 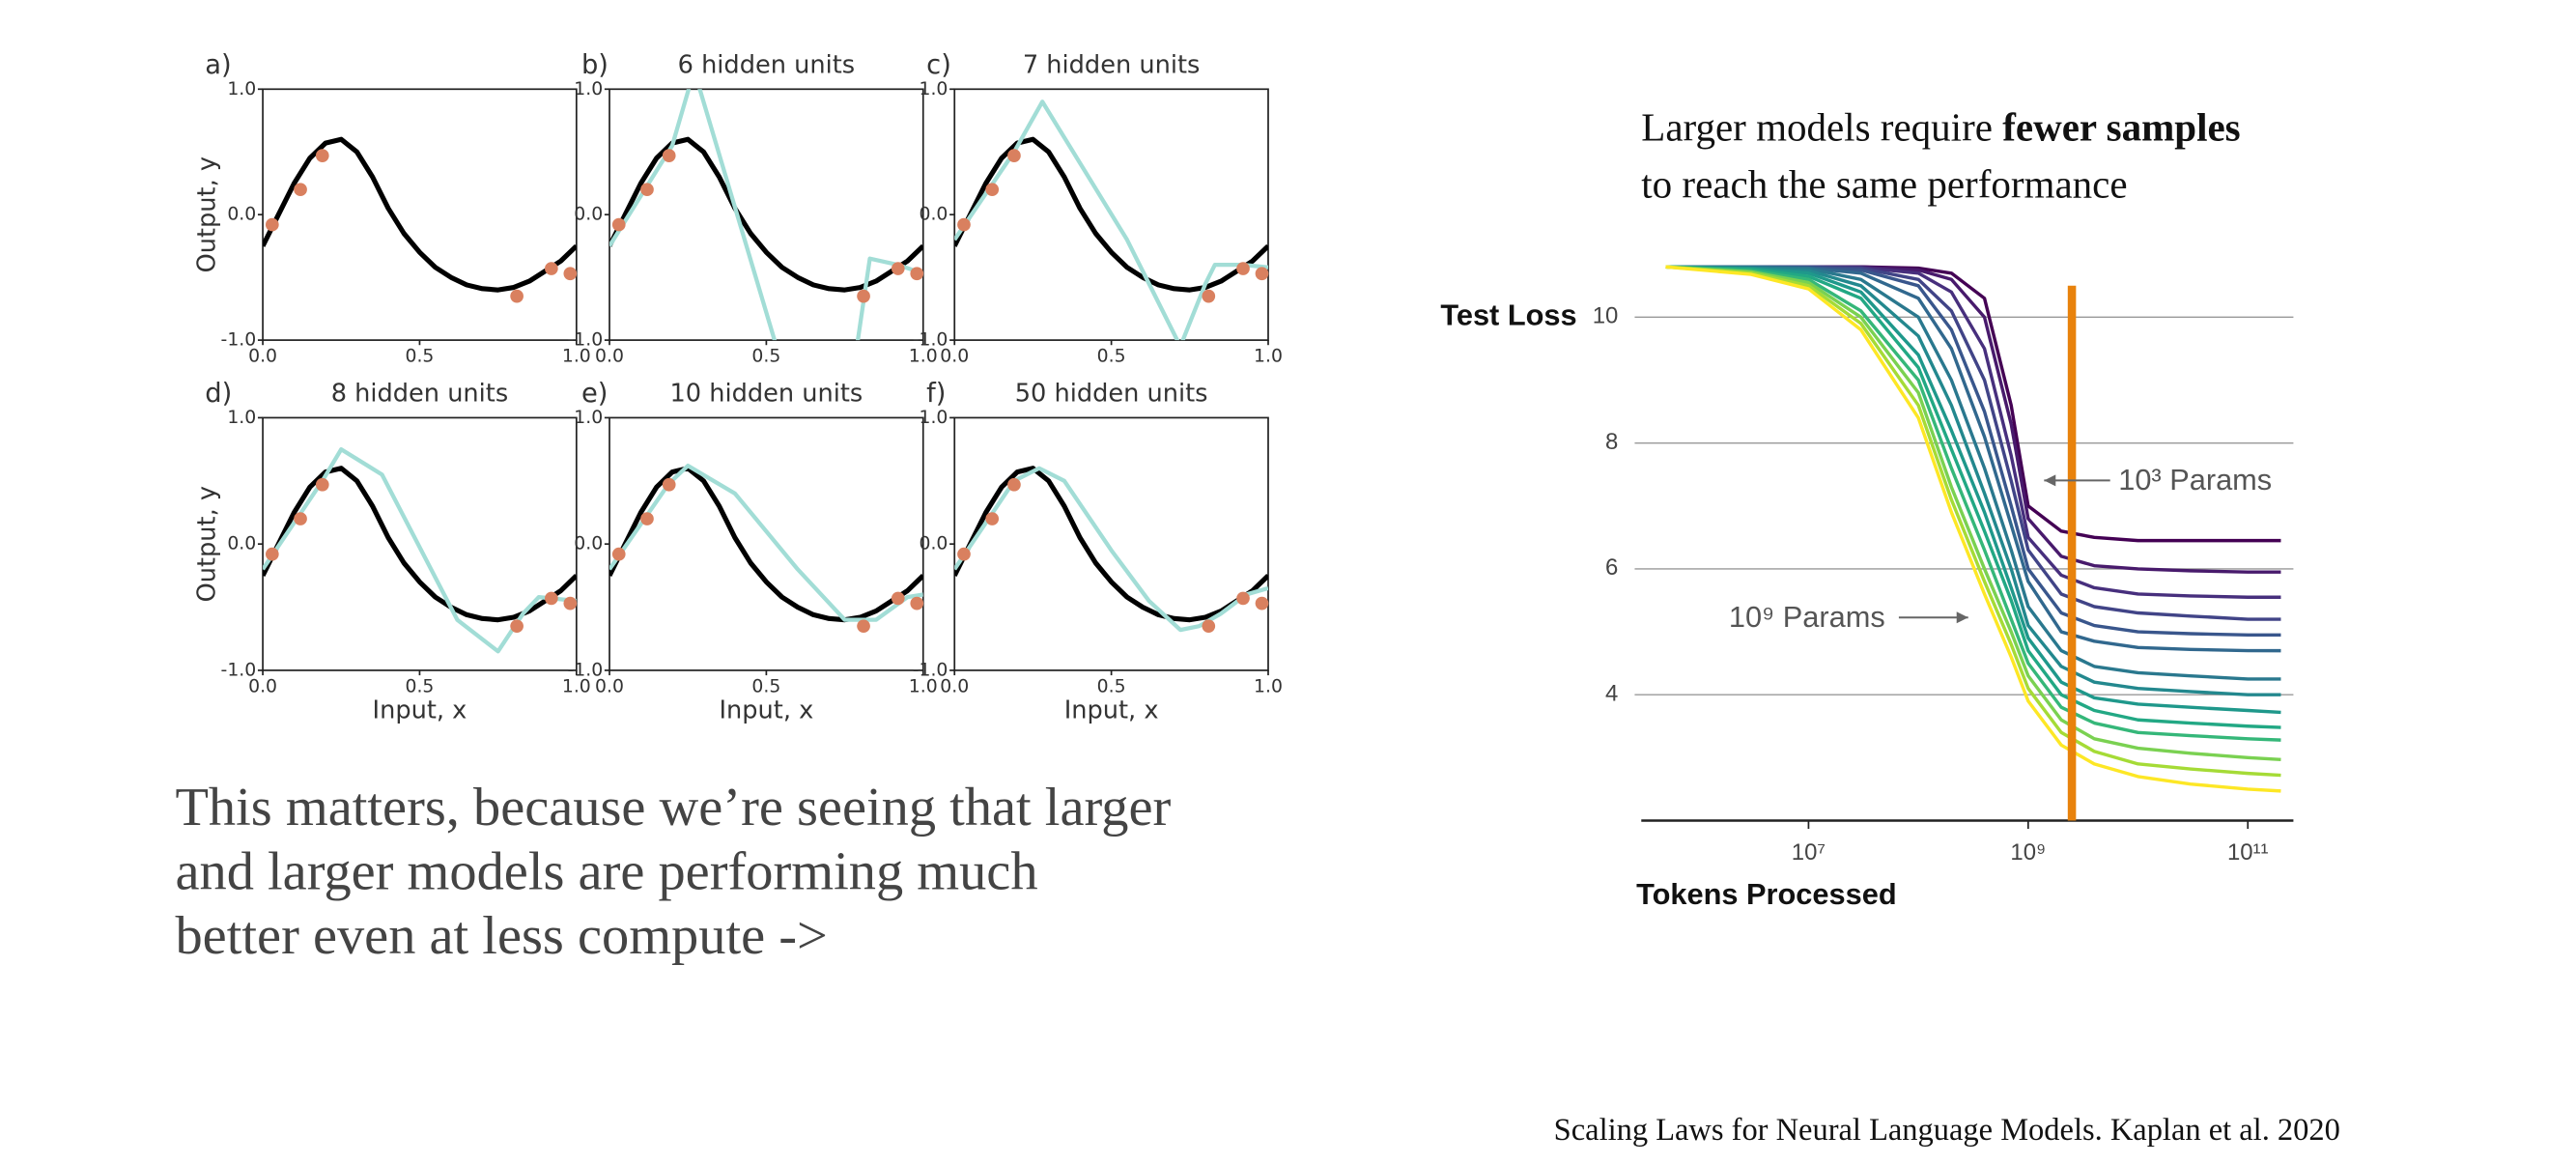 What do you see at coordinates (766, 395) in the screenshot?
I see `panel-title: 10 hidden units` at bounding box center [766, 395].